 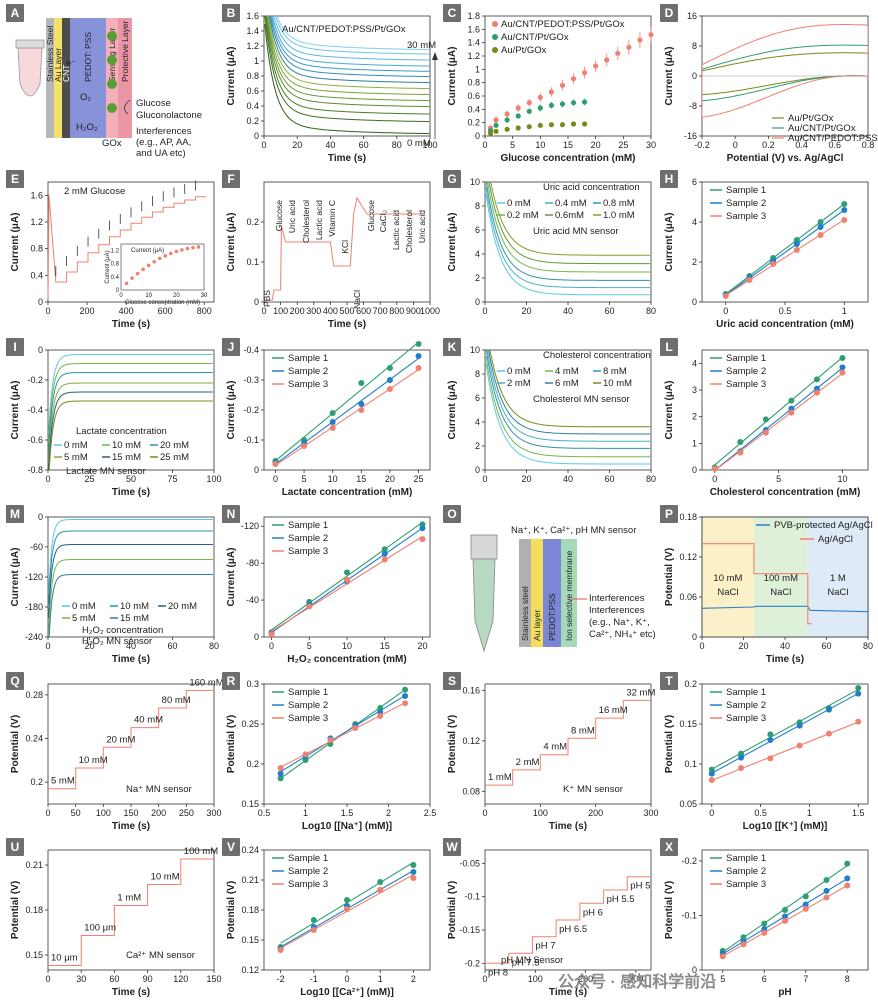 What do you see at coordinates (746, 203) in the screenshot?
I see `legend-label-1: Sample 2` at bounding box center [746, 203].